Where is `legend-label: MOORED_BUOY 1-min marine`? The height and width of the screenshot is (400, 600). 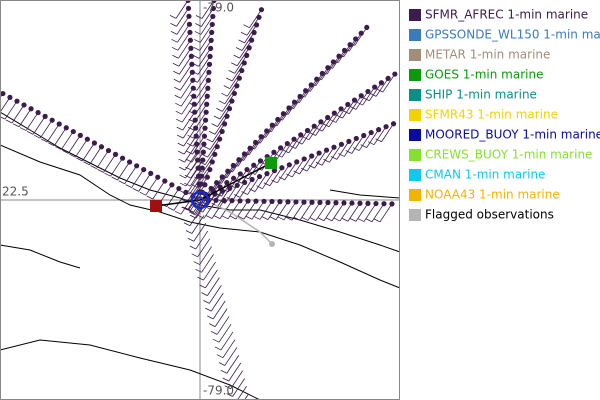 legend-label: MOORED_BUOY 1-min marine is located at coordinates (512, 135).